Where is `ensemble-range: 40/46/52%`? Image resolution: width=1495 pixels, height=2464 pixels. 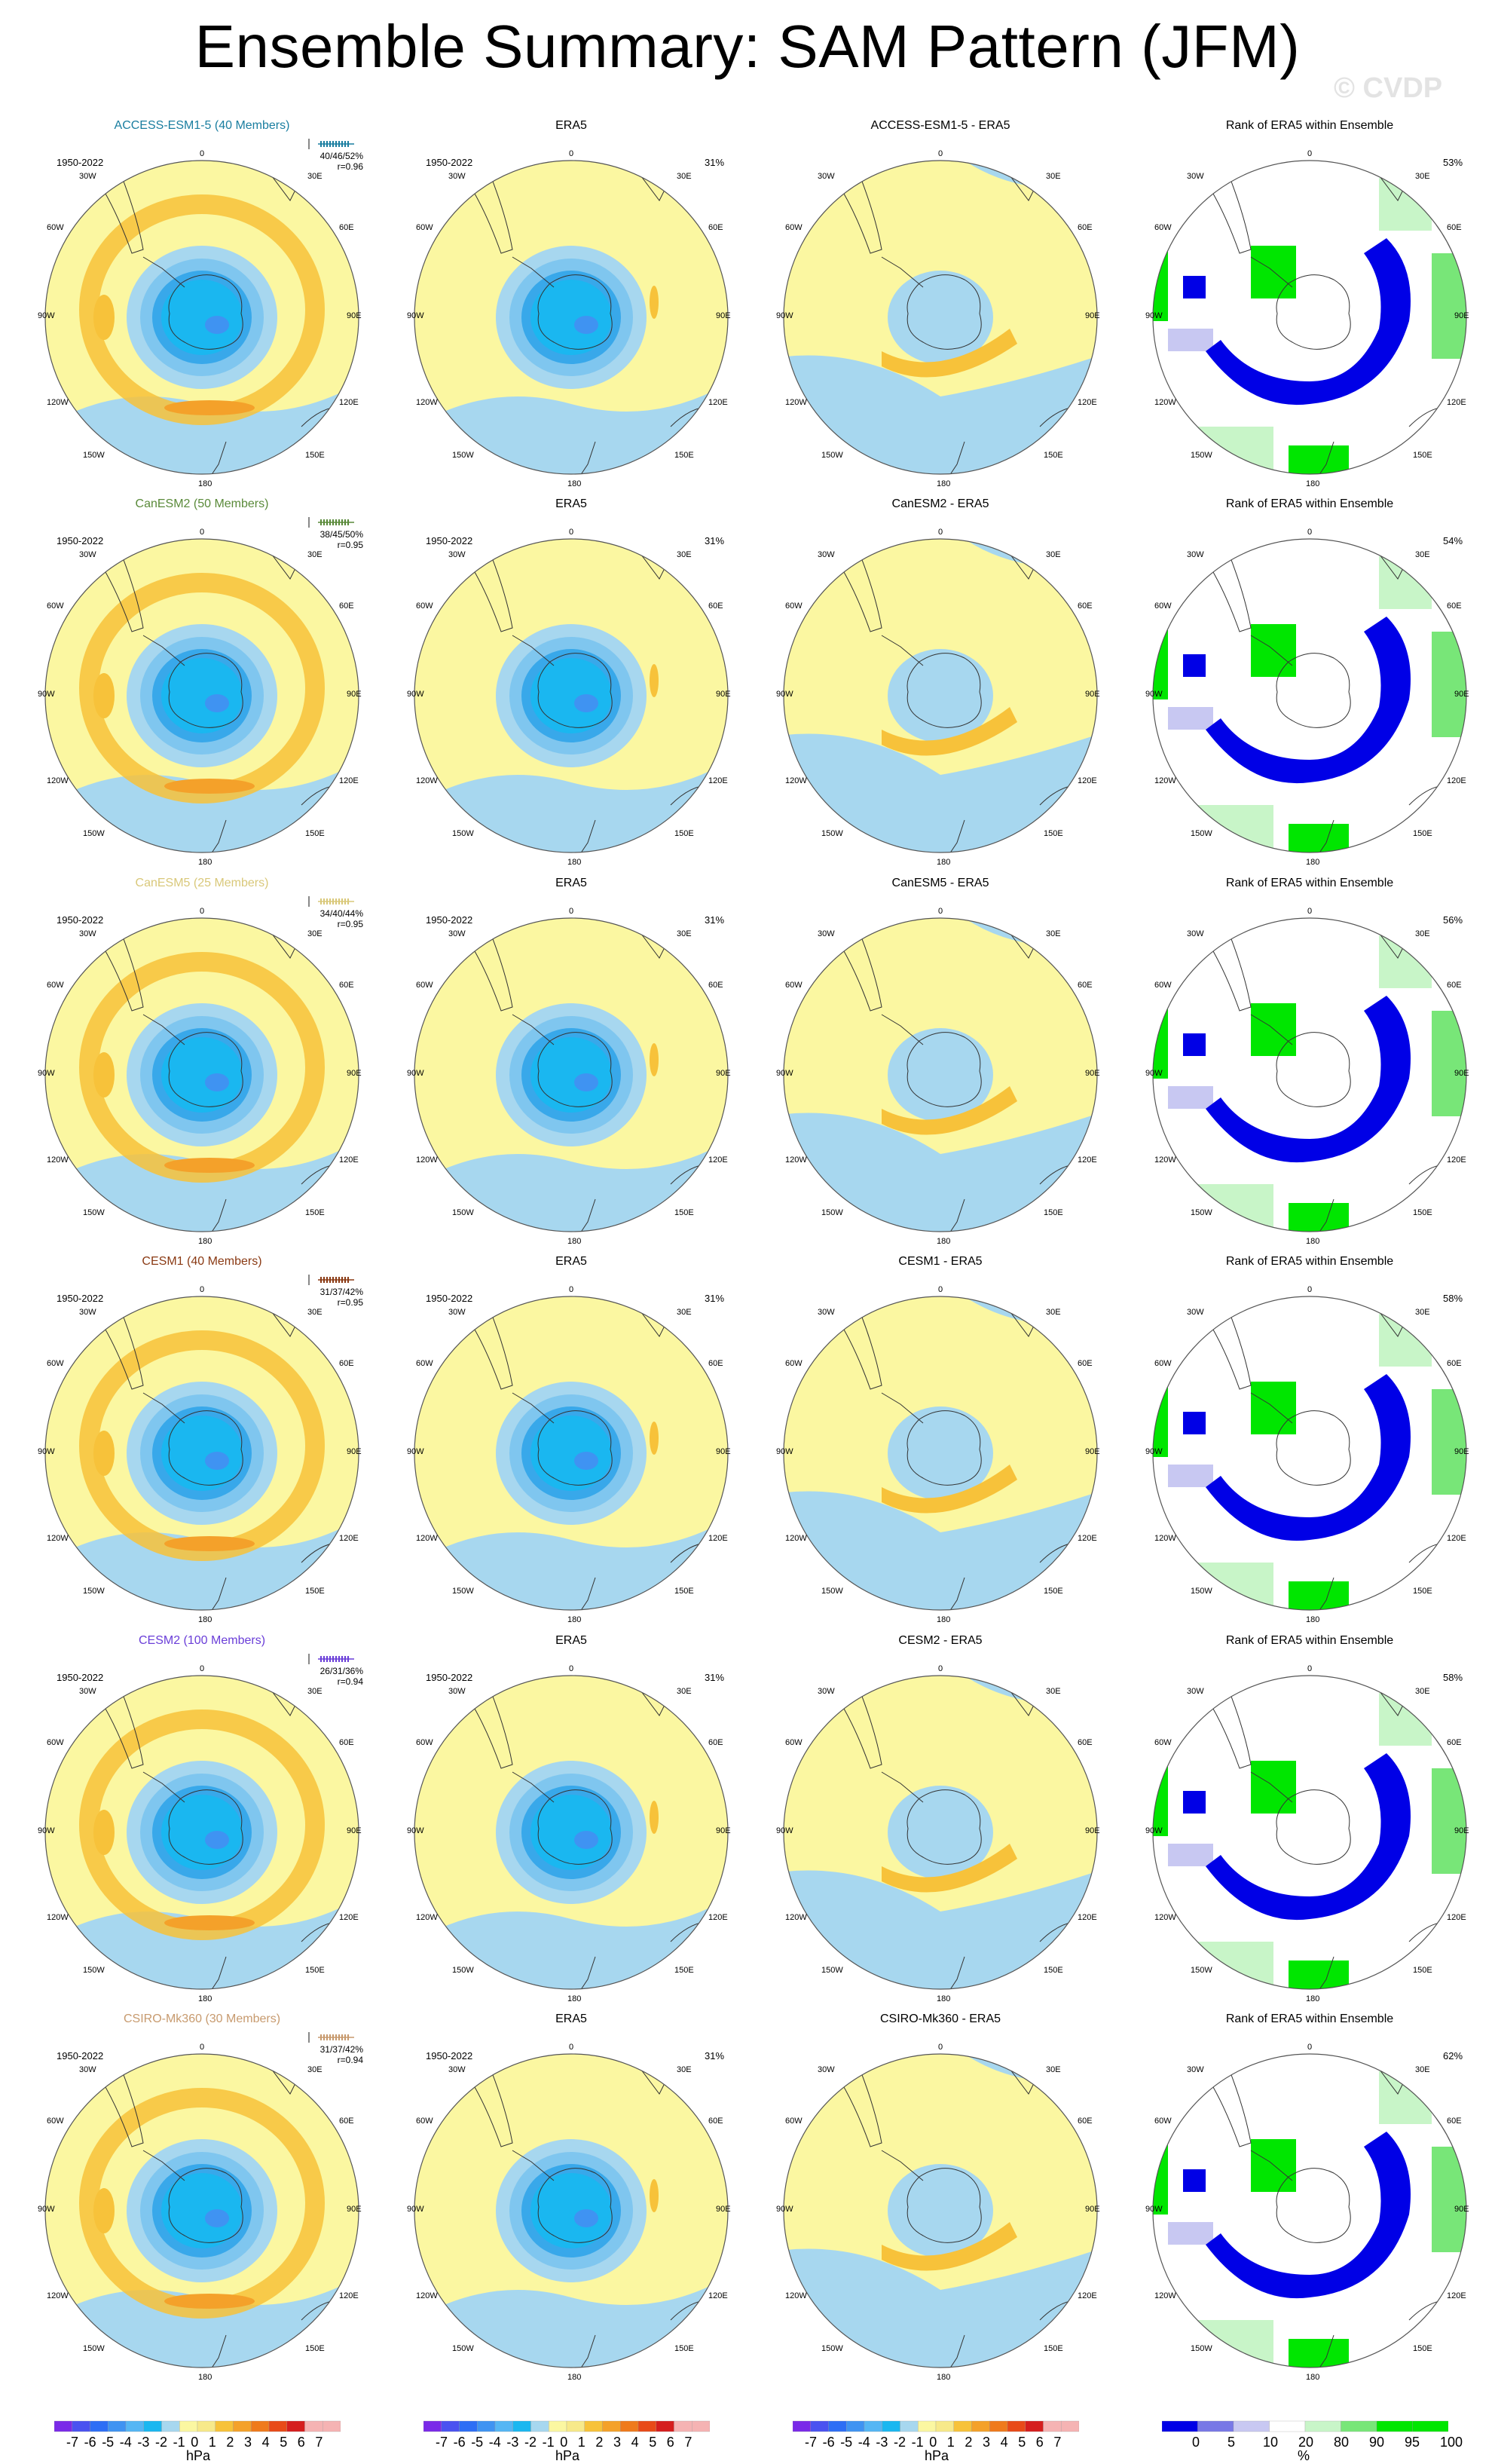 ensemble-range: 40/46/52% is located at coordinates (341, 156).